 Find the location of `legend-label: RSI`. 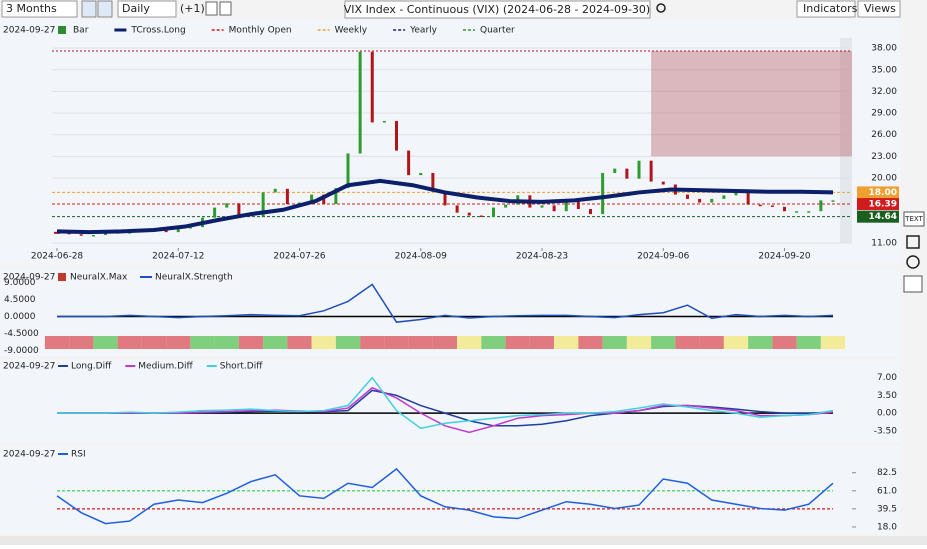

legend-label: RSI is located at coordinates (78, 455).